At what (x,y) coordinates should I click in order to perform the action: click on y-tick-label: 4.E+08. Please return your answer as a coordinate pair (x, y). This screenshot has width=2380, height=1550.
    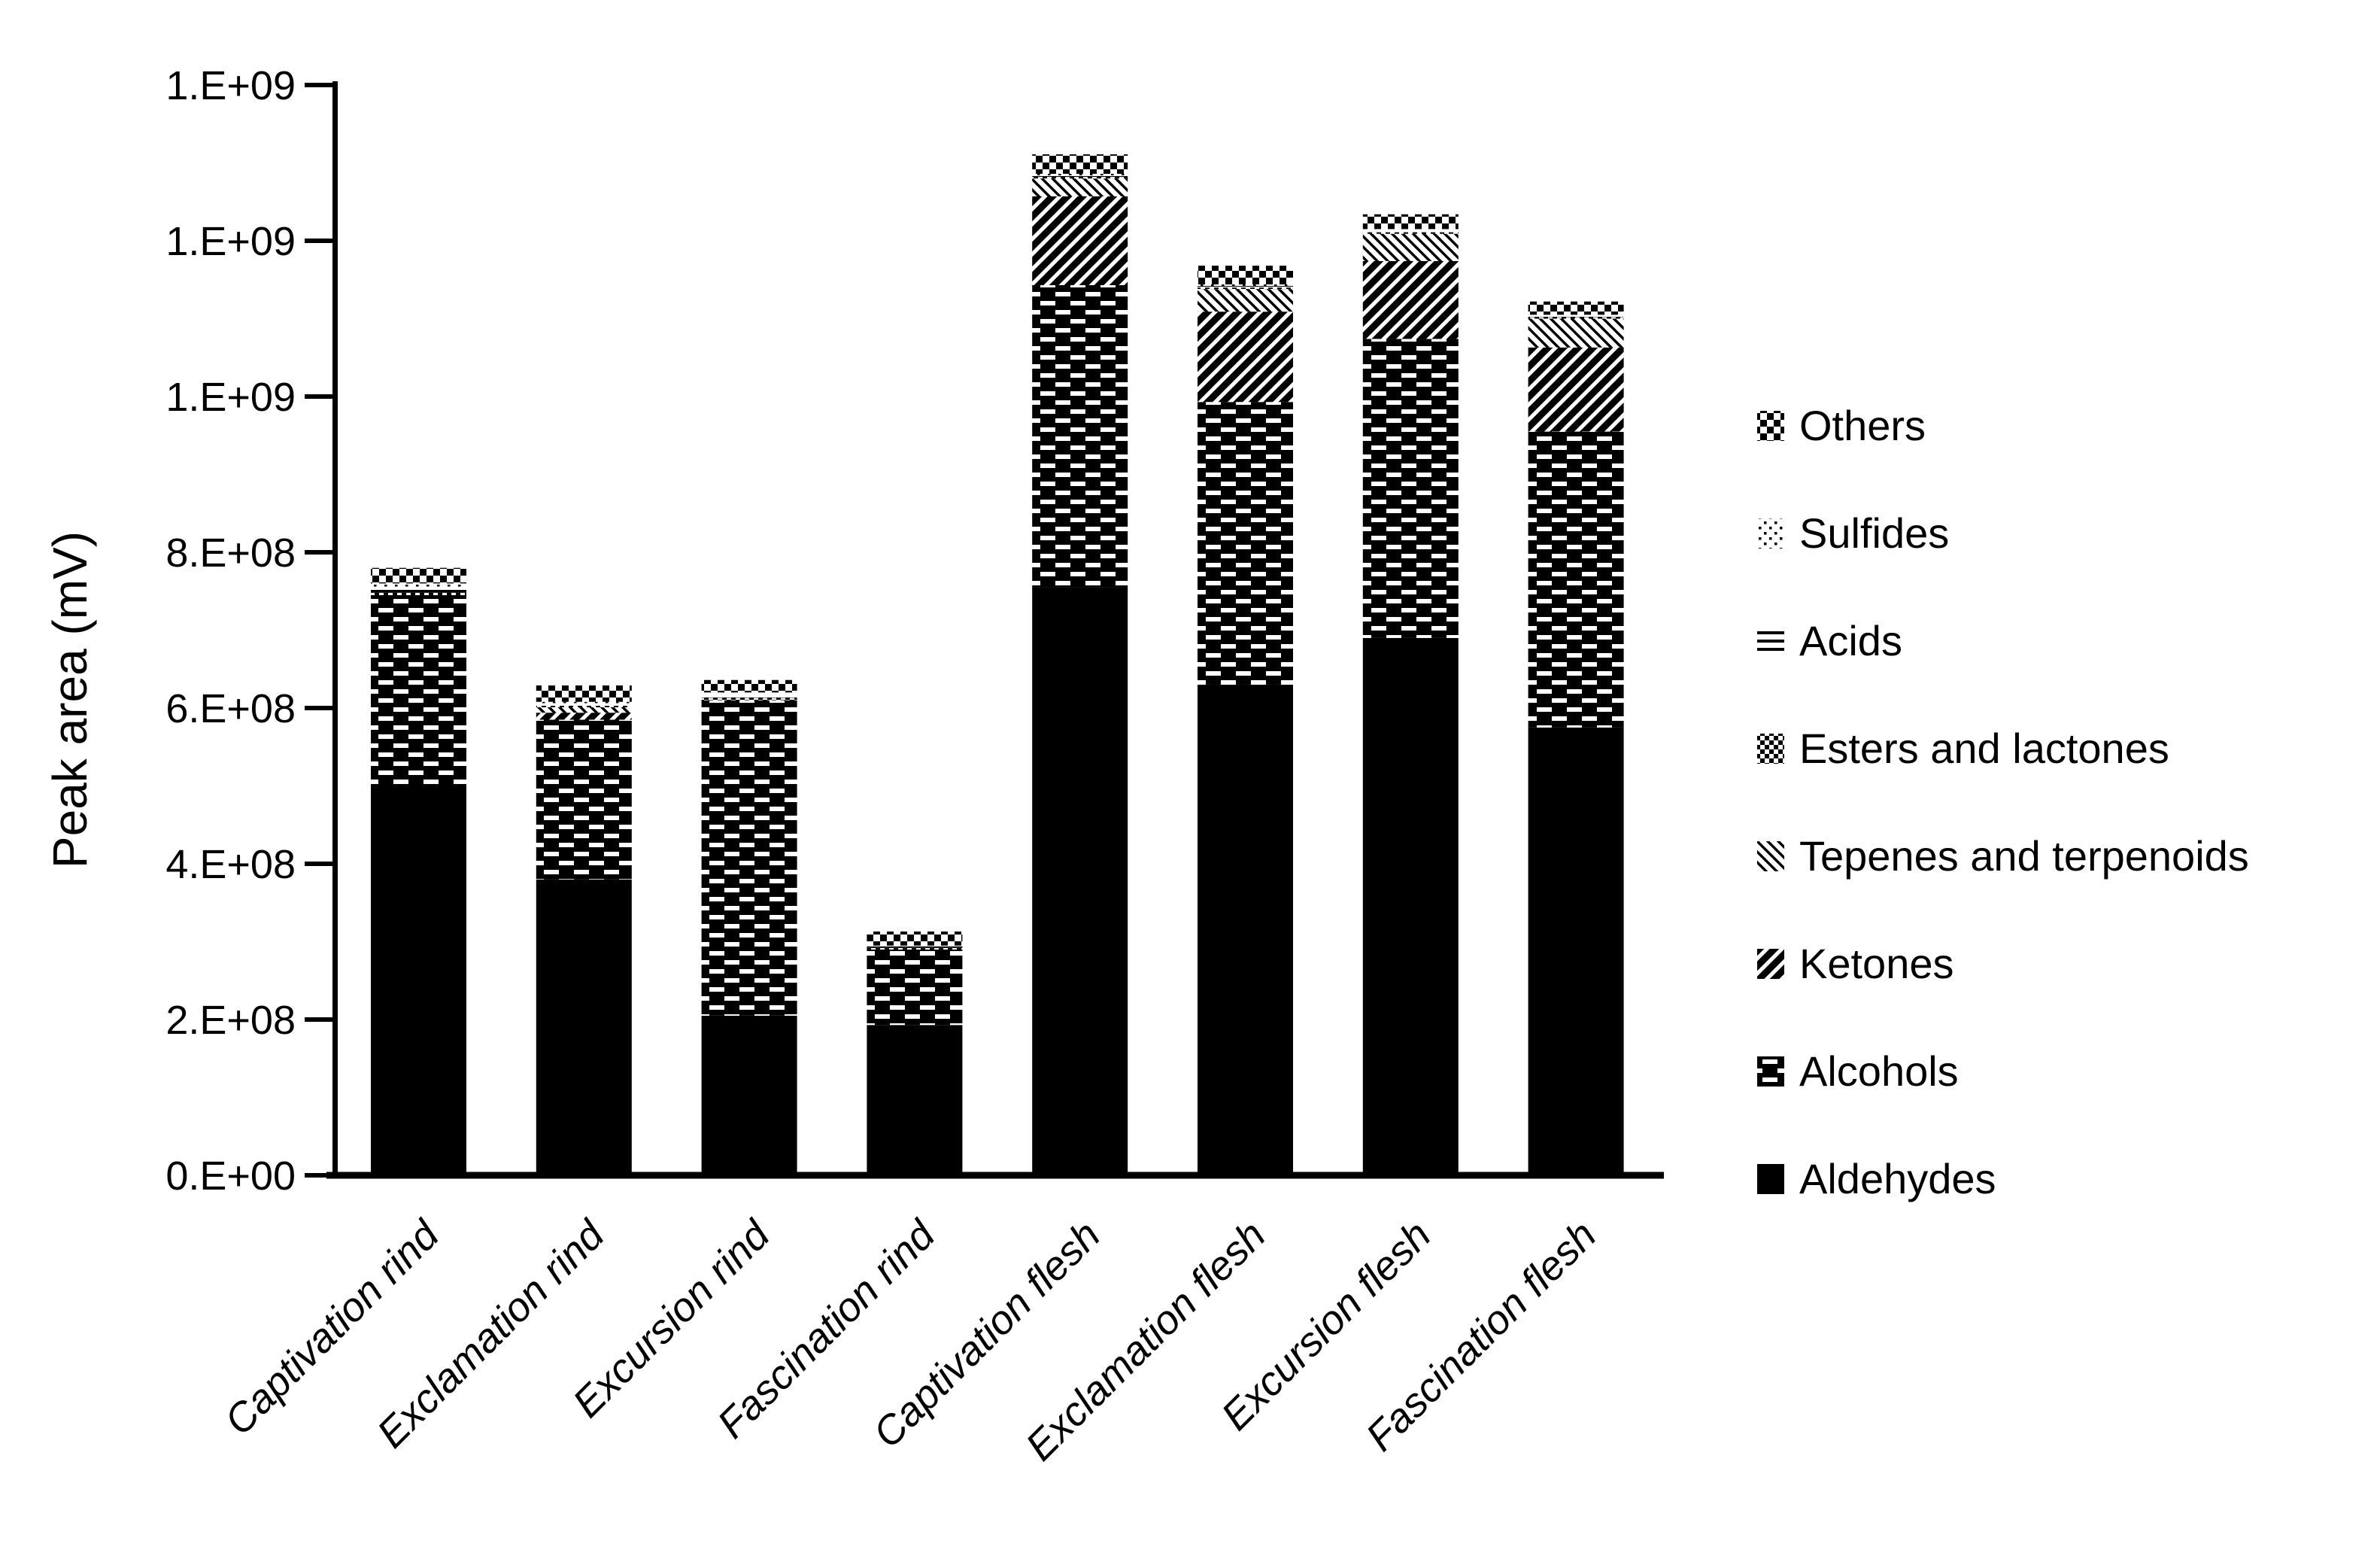
    Looking at the image, I should click on (230, 864).